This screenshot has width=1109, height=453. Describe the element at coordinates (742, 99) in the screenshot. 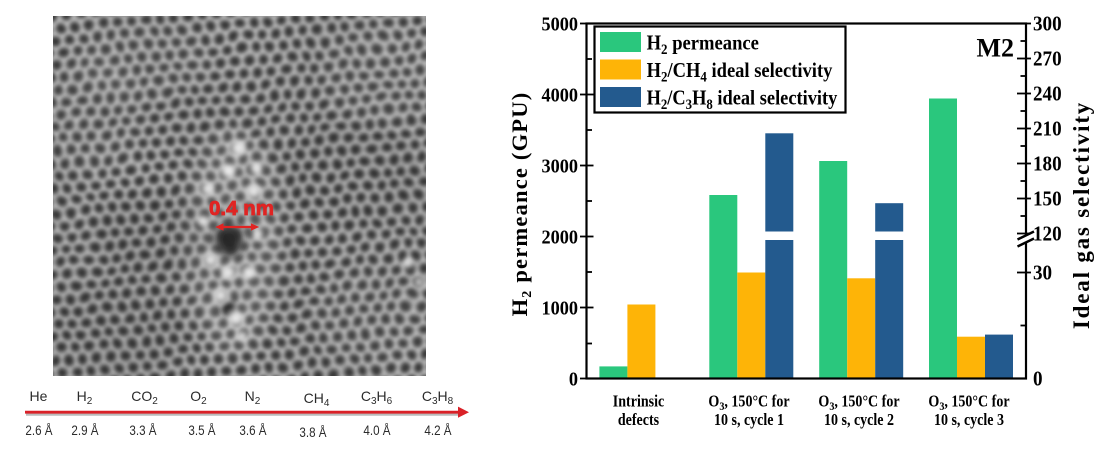

I see `svg-text: H2/C3H8 ideal selectivity` at that location.